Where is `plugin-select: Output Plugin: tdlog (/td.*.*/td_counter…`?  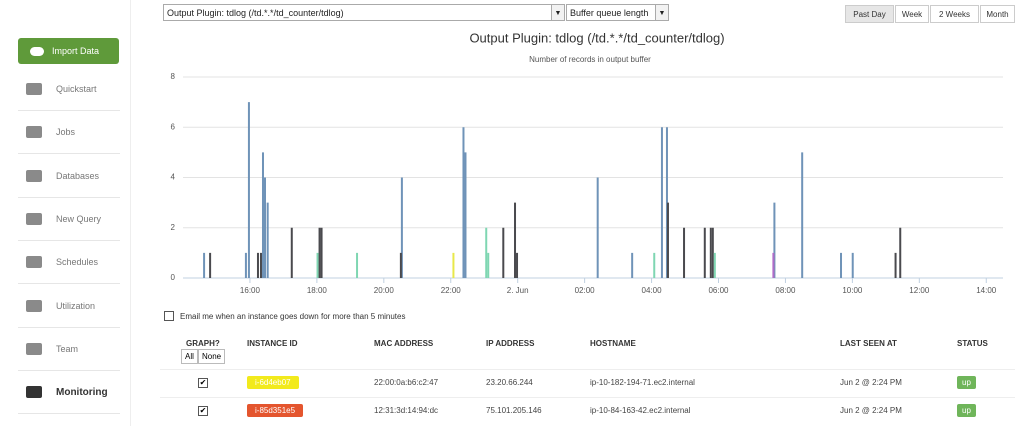
plugin-select: Output Plugin: tdlog (/td.*.*/td_counter… is located at coordinates (364, 12).